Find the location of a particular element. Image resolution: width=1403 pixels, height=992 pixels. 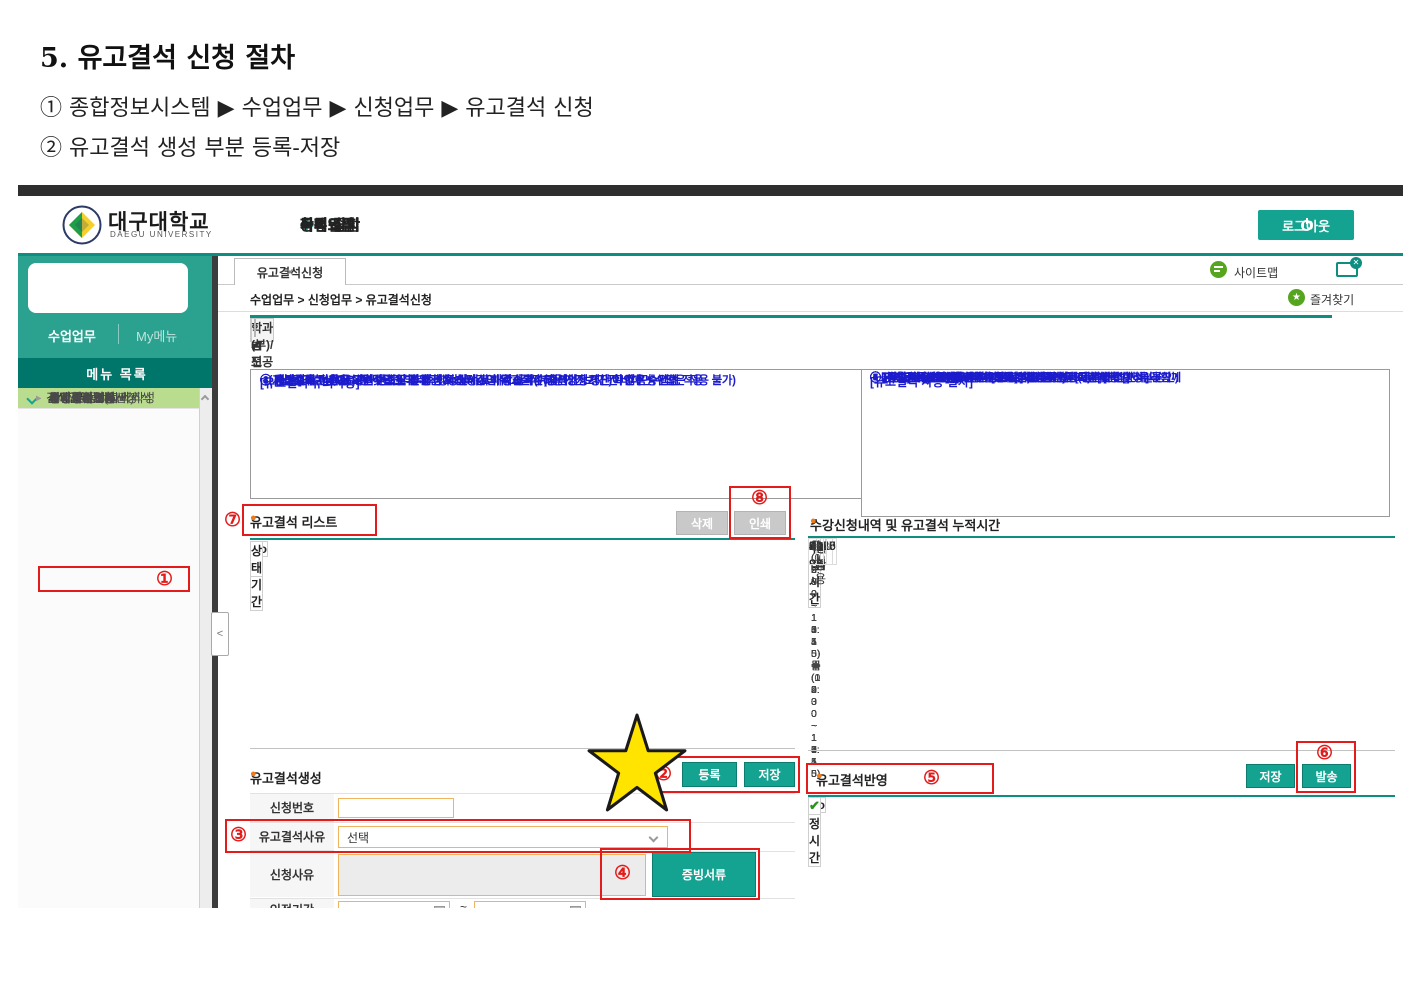

tab-close-icon: × is located at coordinates (290, 272).